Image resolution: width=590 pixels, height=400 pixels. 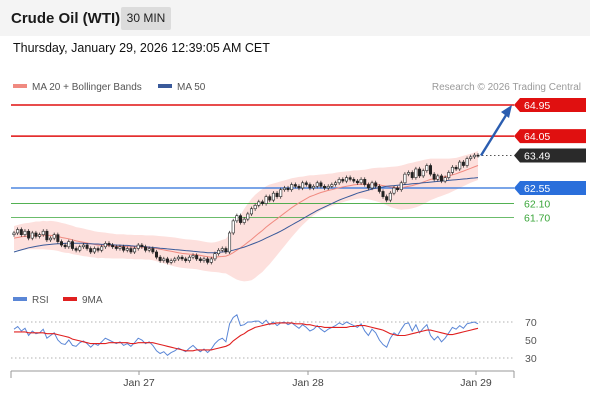 What do you see at coordinates (531, 341) in the screenshot?
I see `rsi-tick-label: 50` at bounding box center [531, 341].